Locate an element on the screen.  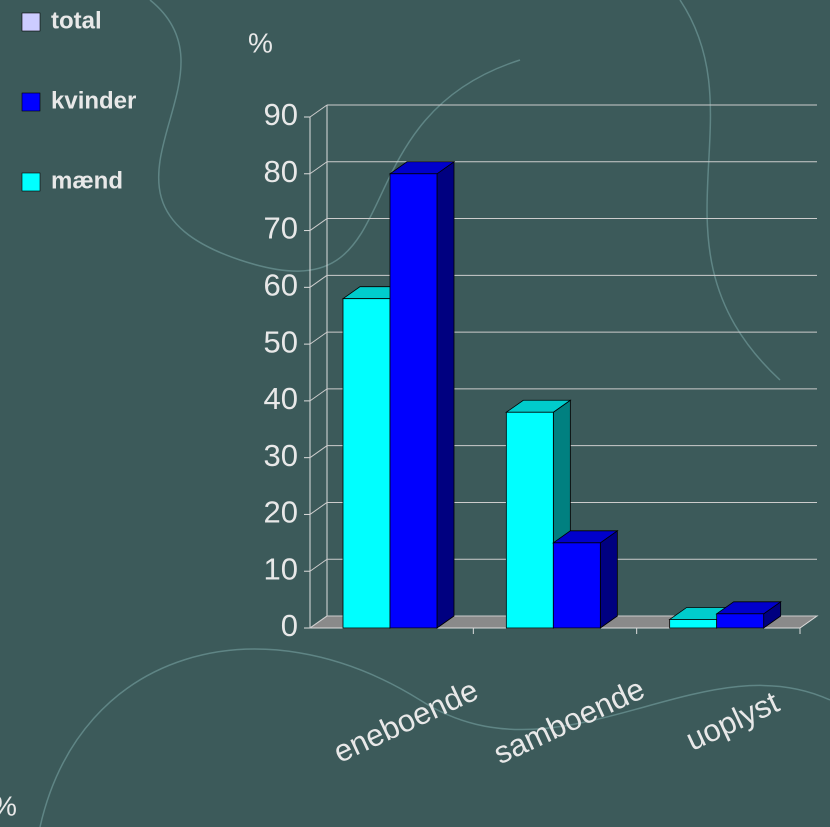
y-tick-label: 0 is located at coordinates (289, 625).